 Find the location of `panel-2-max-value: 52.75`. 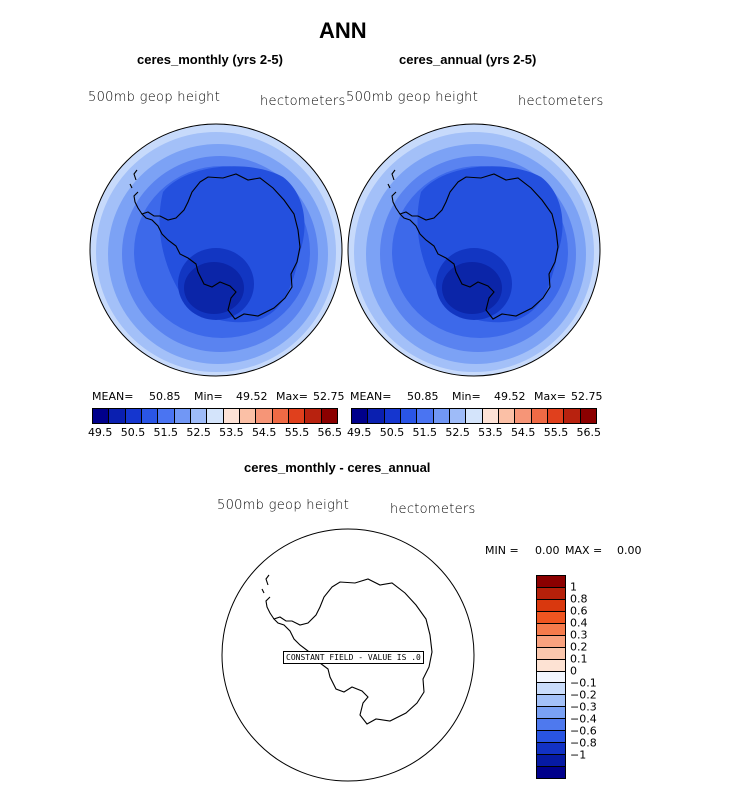

panel-2-max-value: 52.75 is located at coordinates (587, 396).